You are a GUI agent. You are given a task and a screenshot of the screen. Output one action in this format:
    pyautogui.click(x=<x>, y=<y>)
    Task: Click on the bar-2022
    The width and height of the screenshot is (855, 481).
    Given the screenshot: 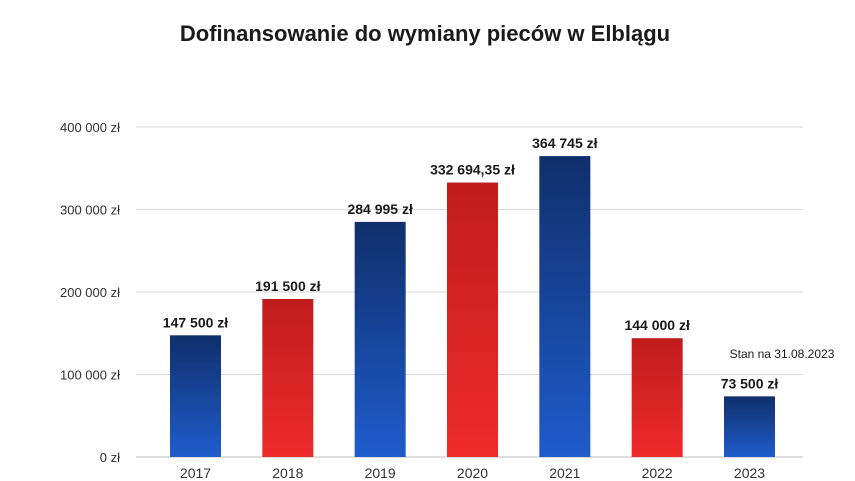 What is the action you would take?
    pyautogui.click(x=657, y=397)
    